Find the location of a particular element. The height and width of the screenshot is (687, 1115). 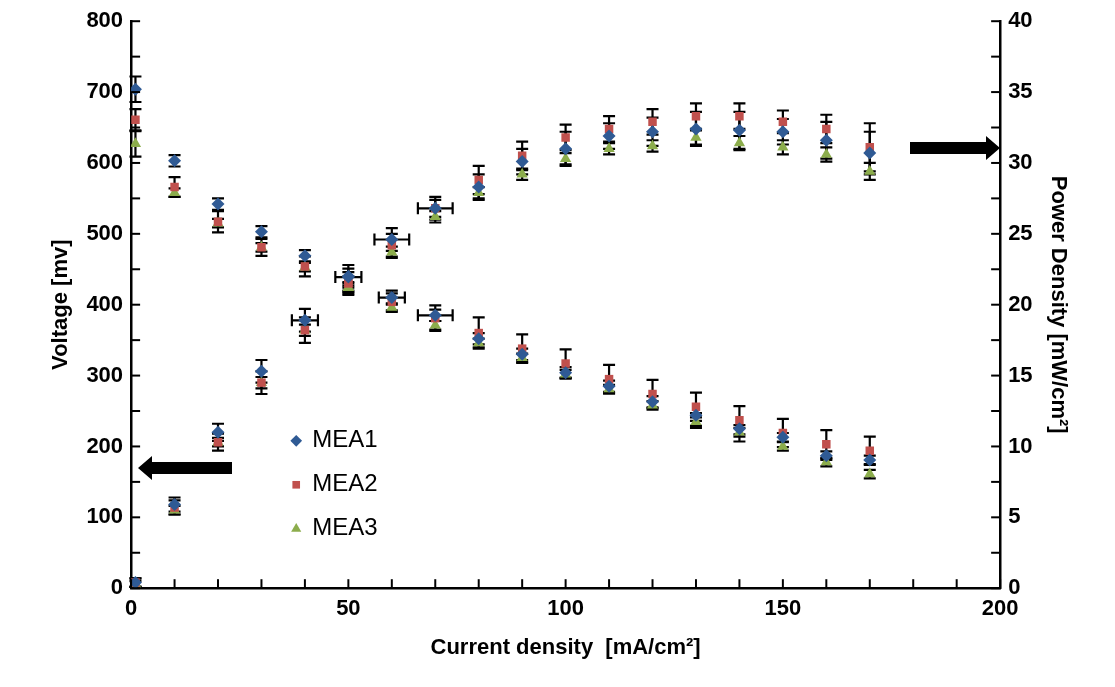

y-tick-label: 100 is located at coordinates (105, 516).